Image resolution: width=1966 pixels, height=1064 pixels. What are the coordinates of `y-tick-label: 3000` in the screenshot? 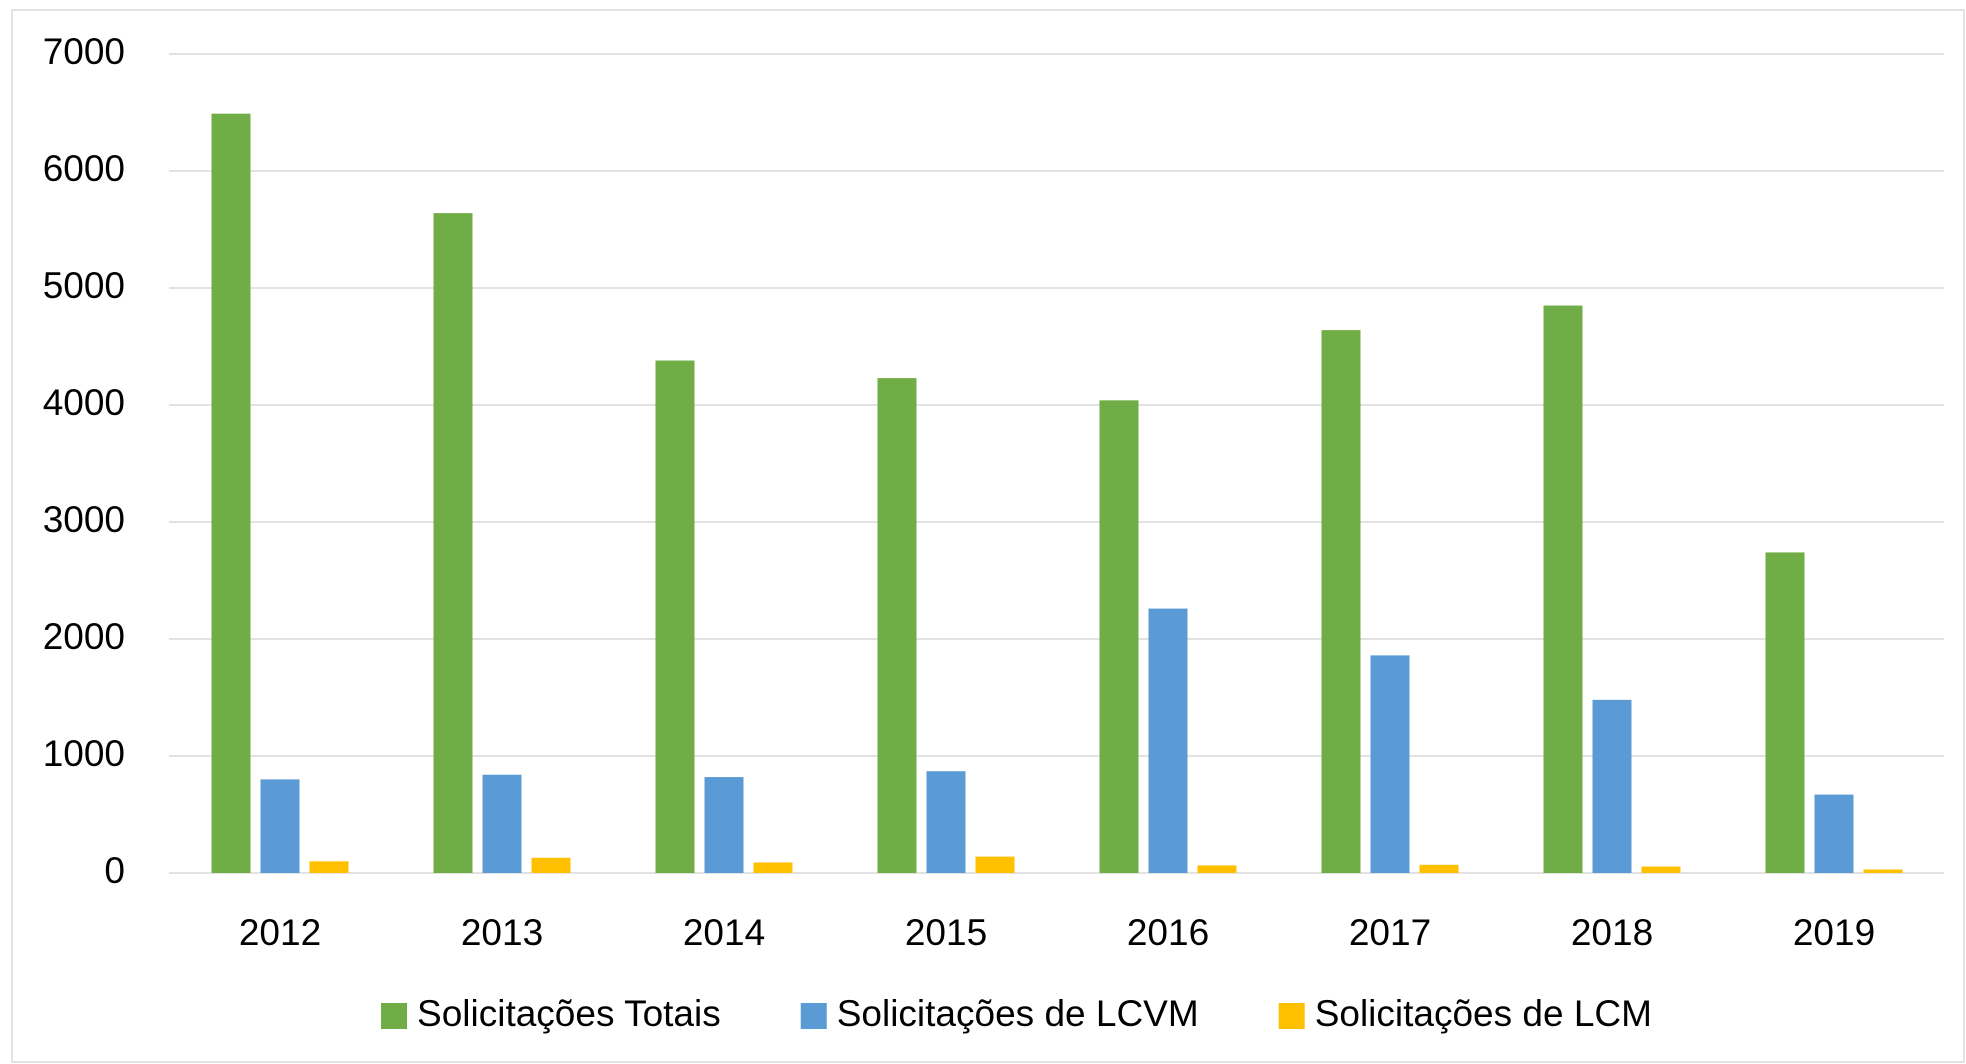 It's located at (84, 519).